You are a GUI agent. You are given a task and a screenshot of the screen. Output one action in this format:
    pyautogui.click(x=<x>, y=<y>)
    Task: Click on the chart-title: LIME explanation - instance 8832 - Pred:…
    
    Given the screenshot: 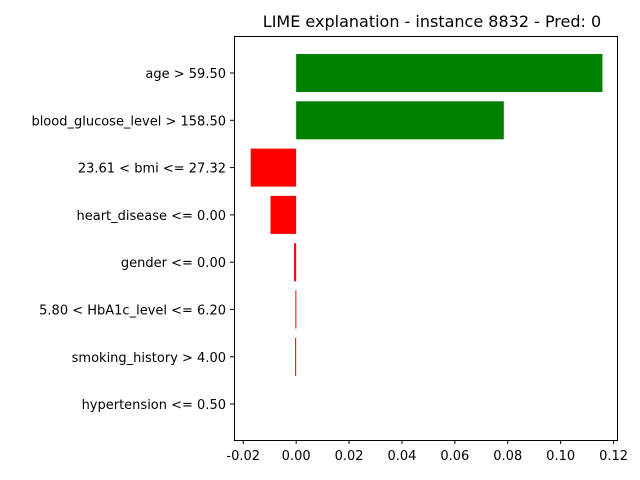 What is the action you would take?
    pyautogui.click(x=432, y=21)
    